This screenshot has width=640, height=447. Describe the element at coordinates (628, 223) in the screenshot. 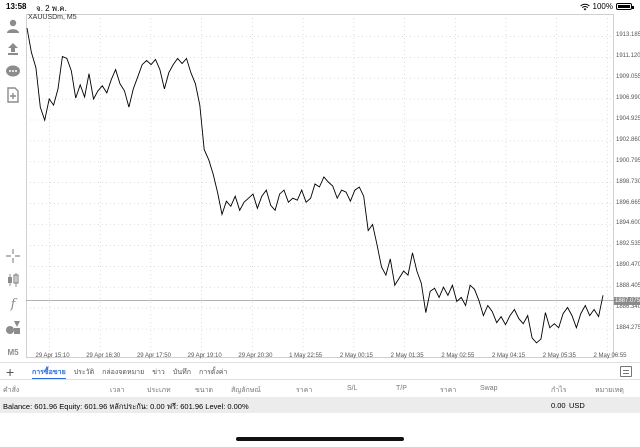

I see `price-tick-label: 1894.600` at that location.